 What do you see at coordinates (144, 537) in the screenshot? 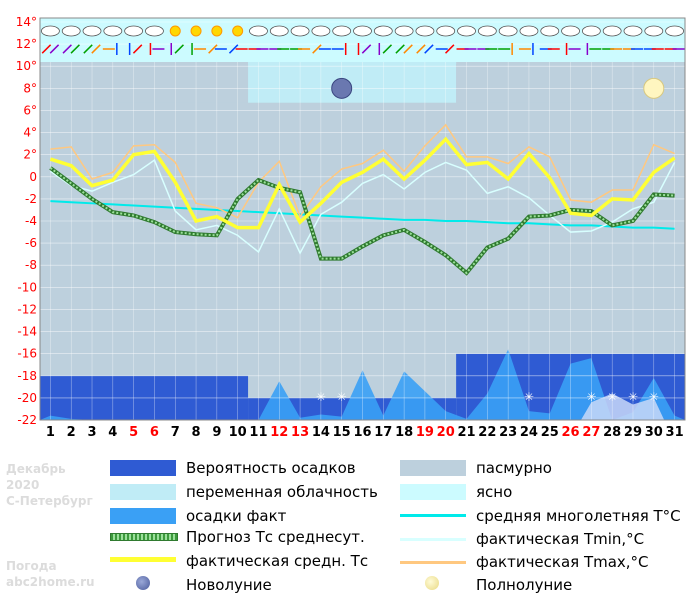
I see `legend-swatch-forecast` at bounding box center [144, 537].